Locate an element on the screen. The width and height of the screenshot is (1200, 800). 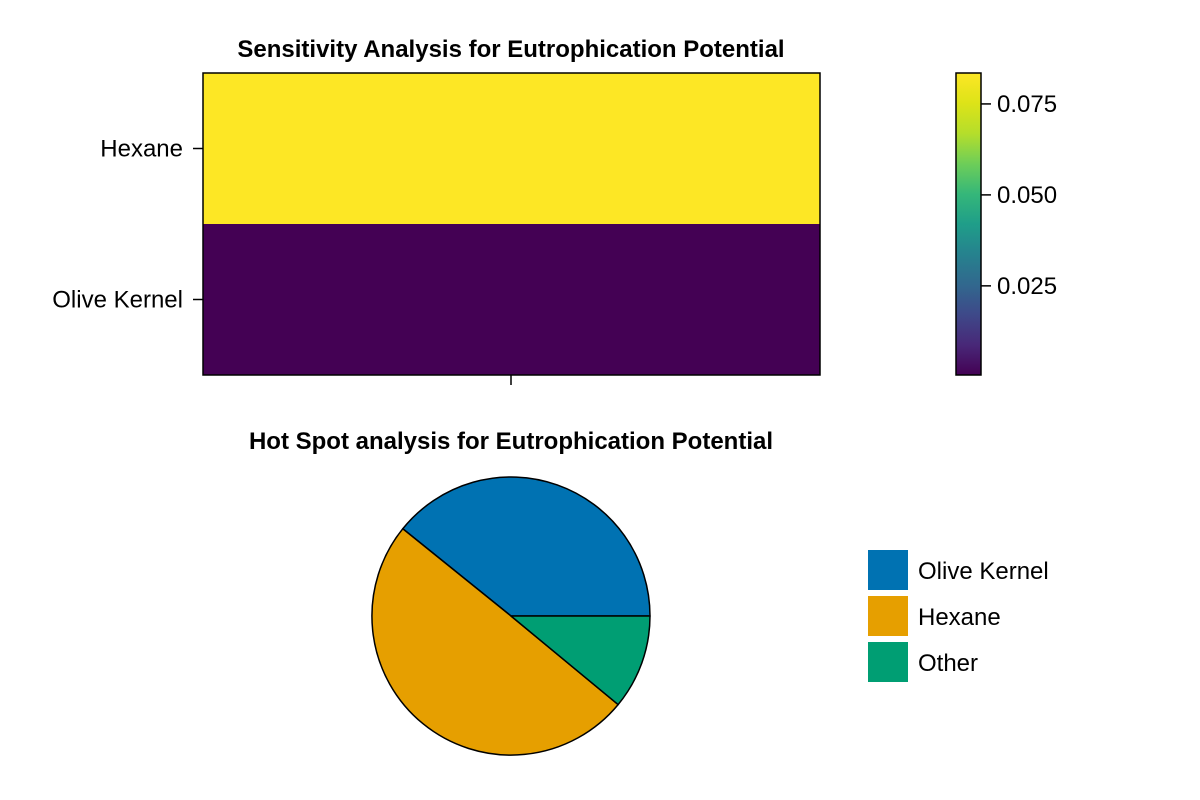
legend-label-other: Other is located at coordinates (948, 663).